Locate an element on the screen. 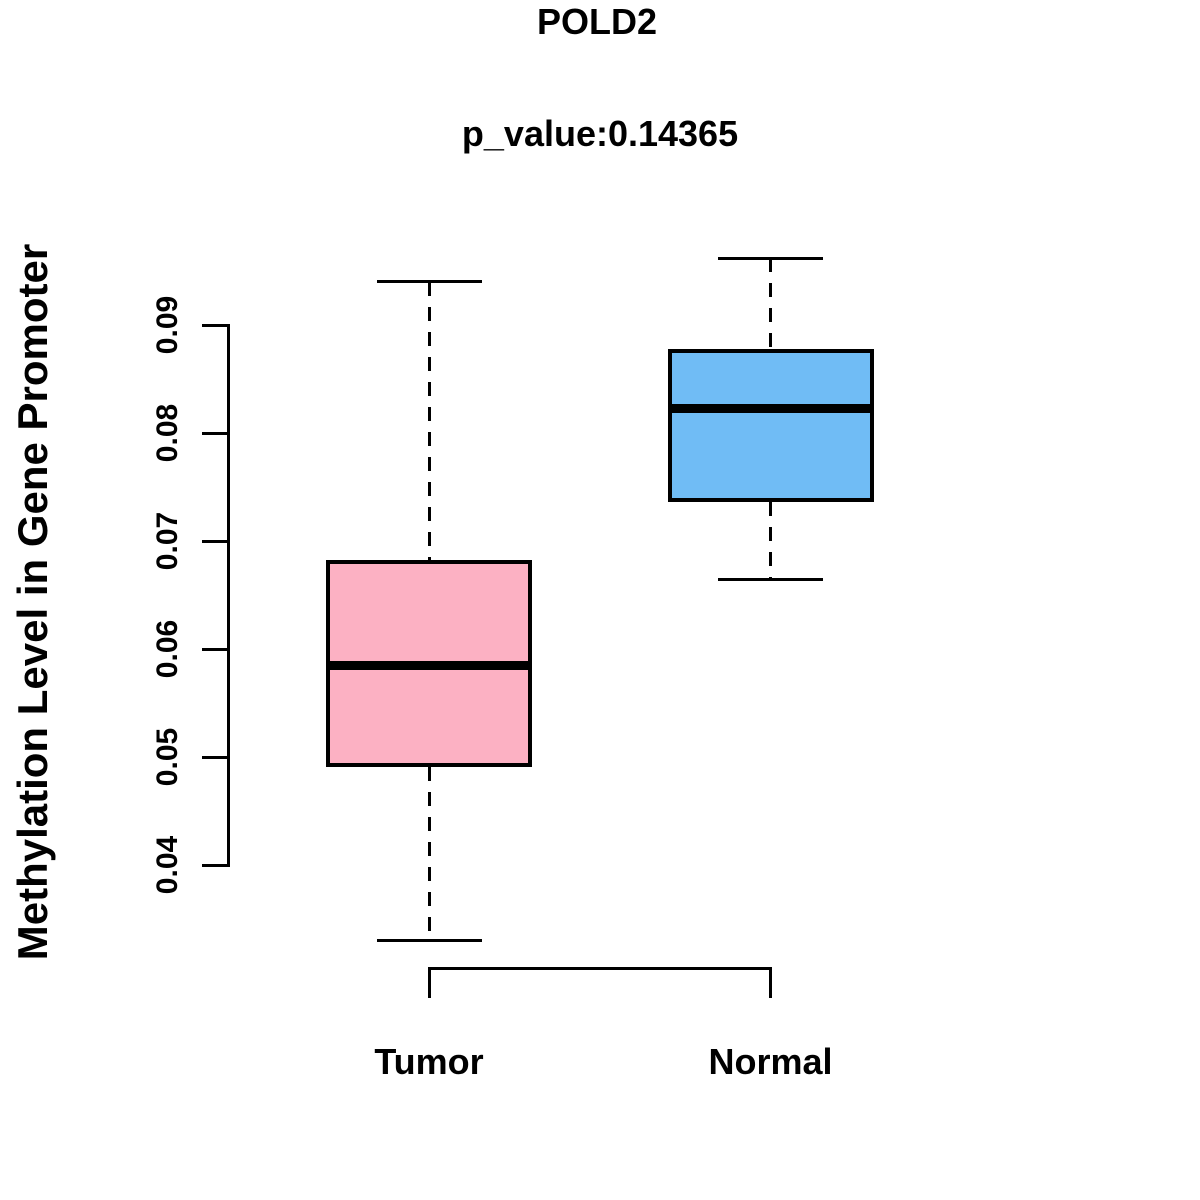  upper-whisker-cap-normal is located at coordinates (770, 258).